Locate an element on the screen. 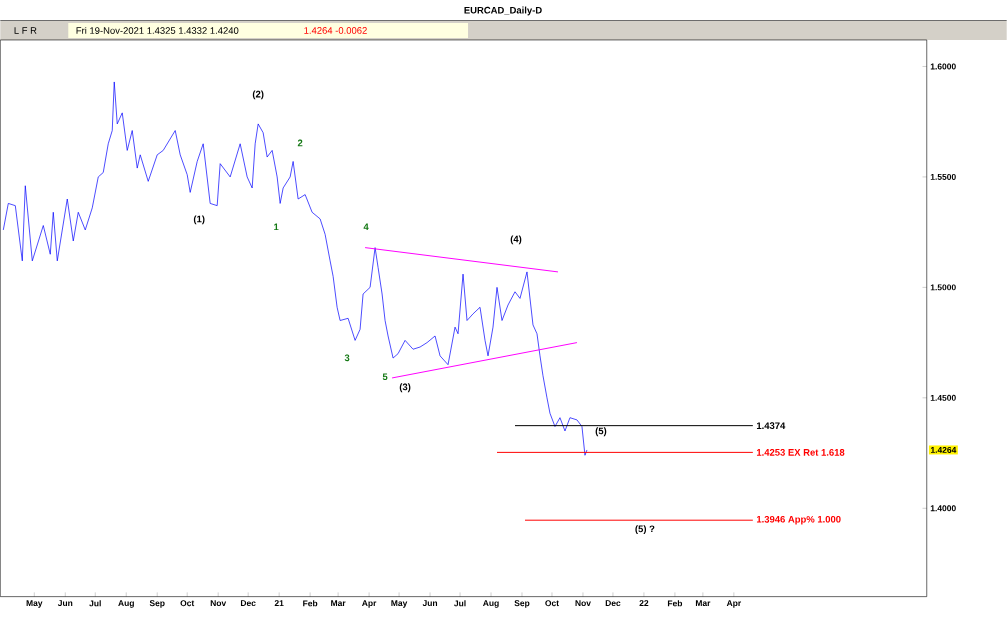 Image resolution: width=1007 pixels, height=632 pixels. series-label: 1.4253 EX Ret 1.618 is located at coordinates (800, 452).